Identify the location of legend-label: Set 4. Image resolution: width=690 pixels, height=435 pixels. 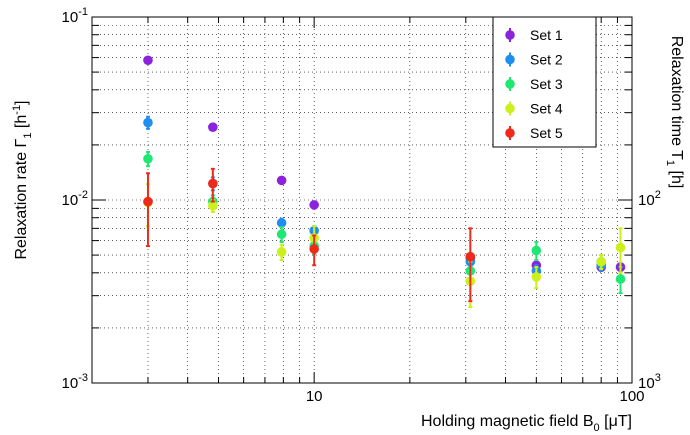
(546, 109).